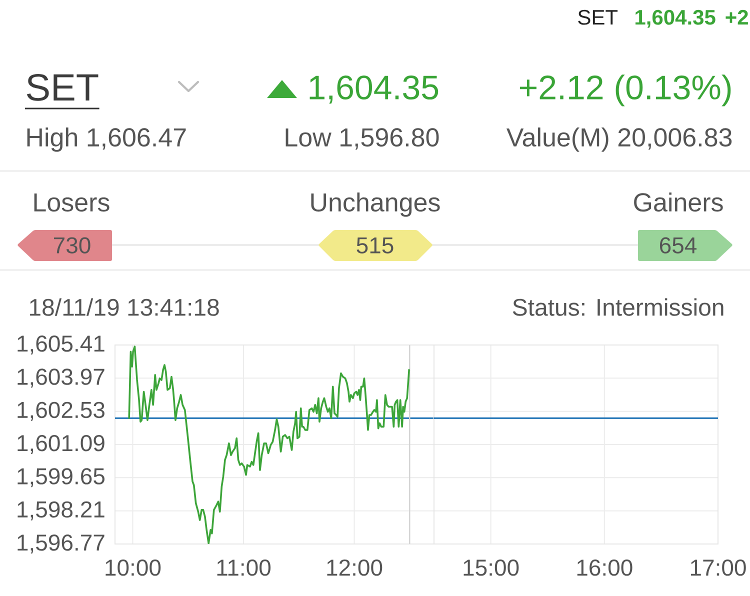 Image resolution: width=750 pixels, height=596 pixels. I want to click on y-tick-label: 1,601.09, so click(61, 444).